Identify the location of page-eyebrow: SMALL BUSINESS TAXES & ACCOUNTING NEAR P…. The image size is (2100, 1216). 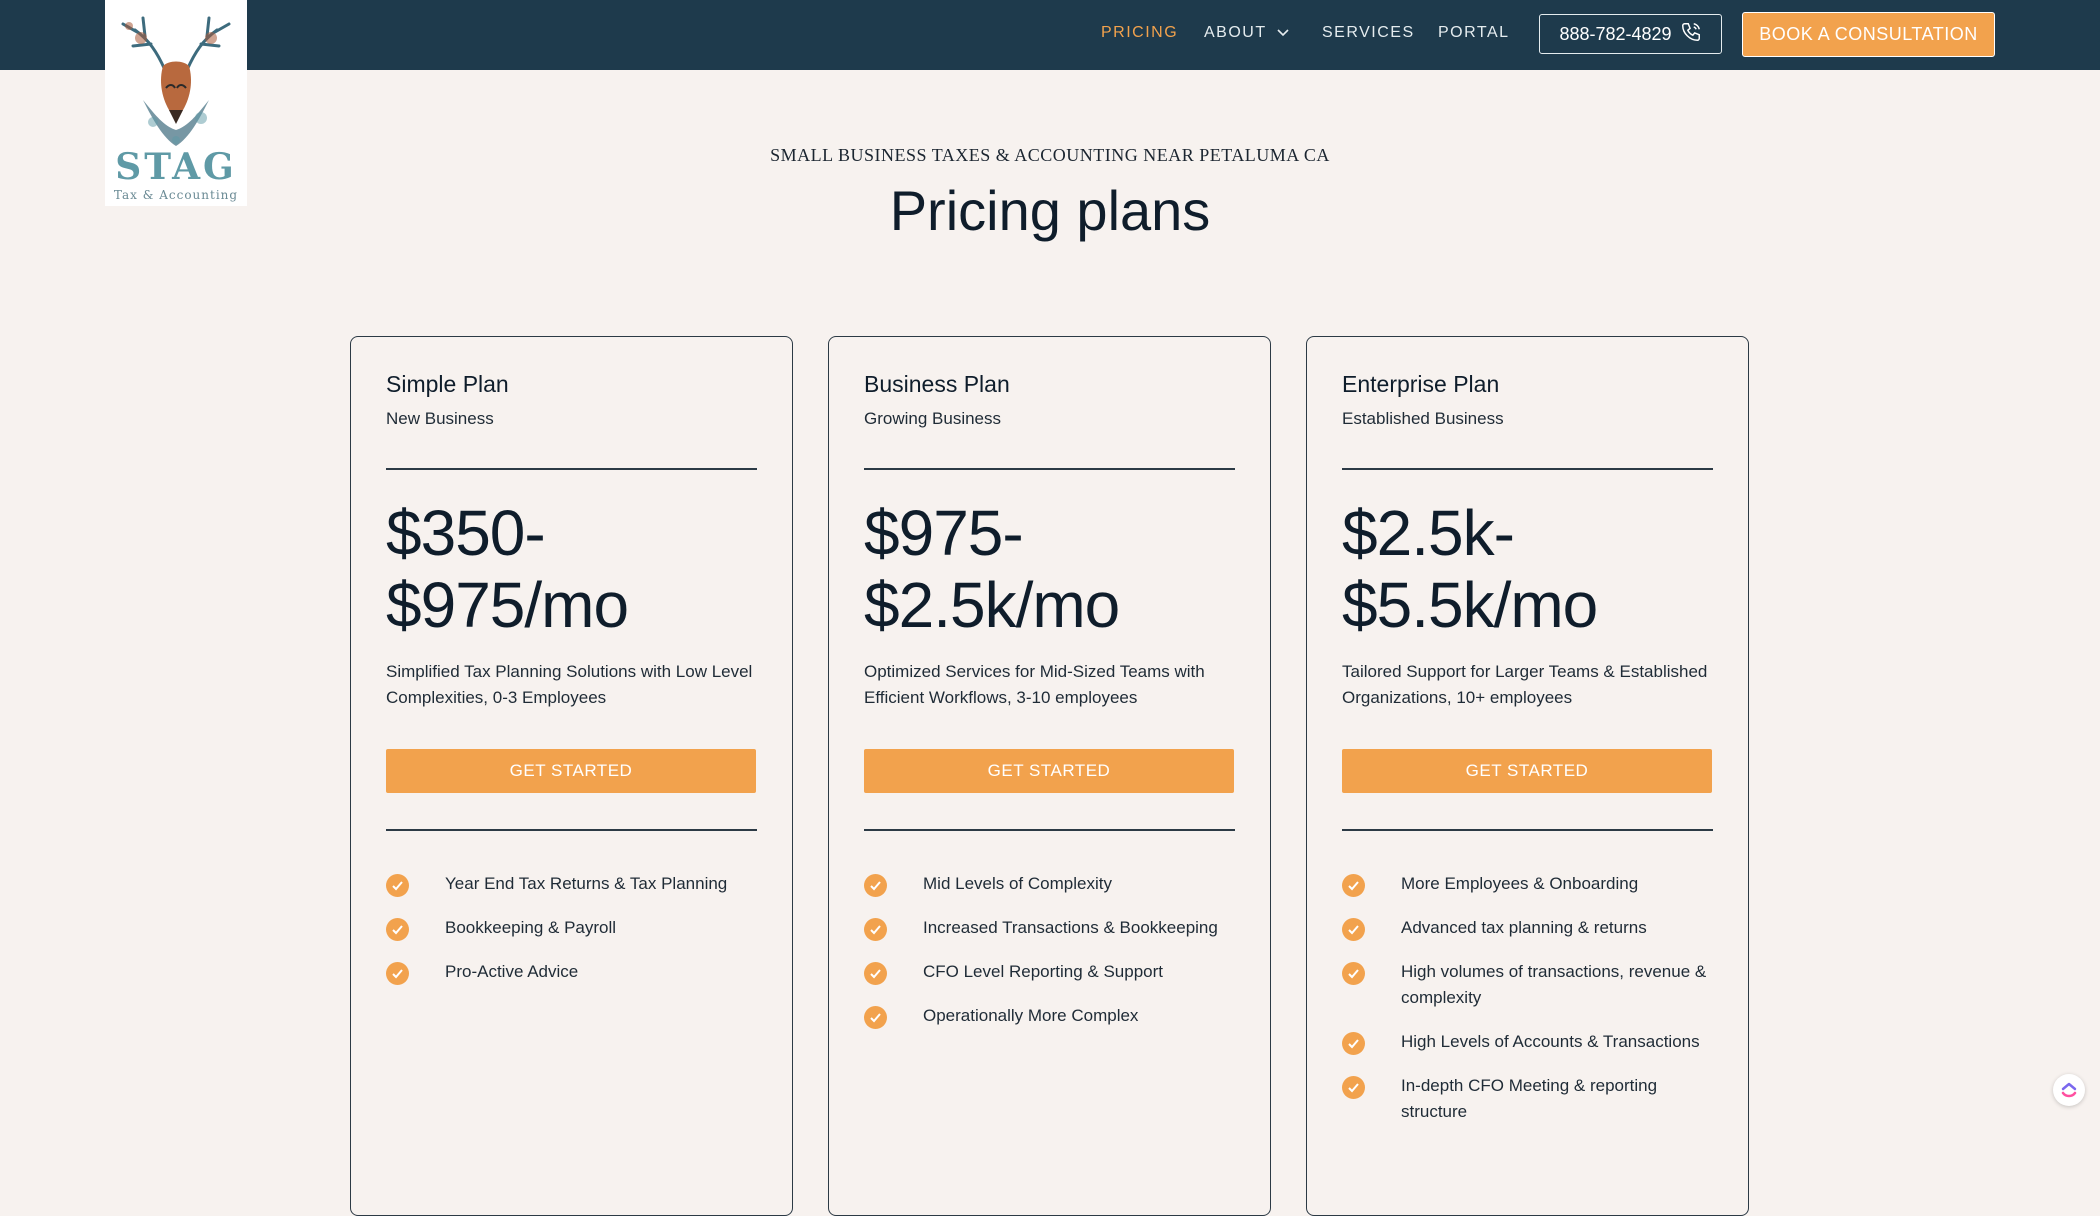
(1050, 155).